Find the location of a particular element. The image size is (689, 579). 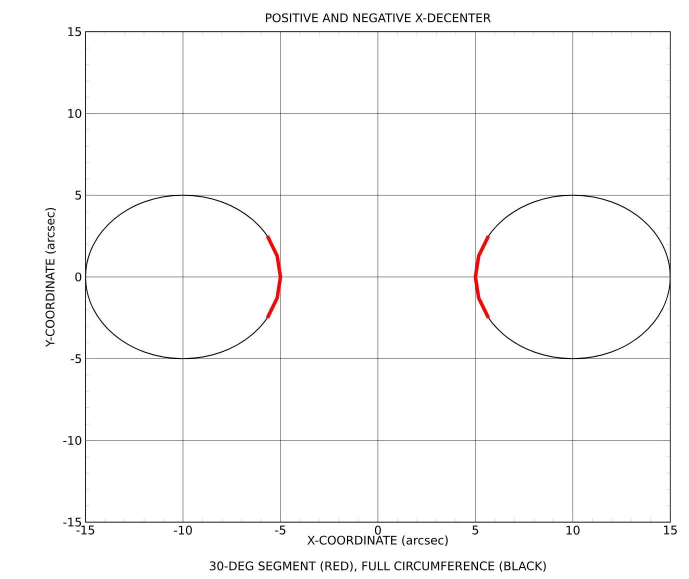

y-tick-label: 0 is located at coordinates (78, 277).